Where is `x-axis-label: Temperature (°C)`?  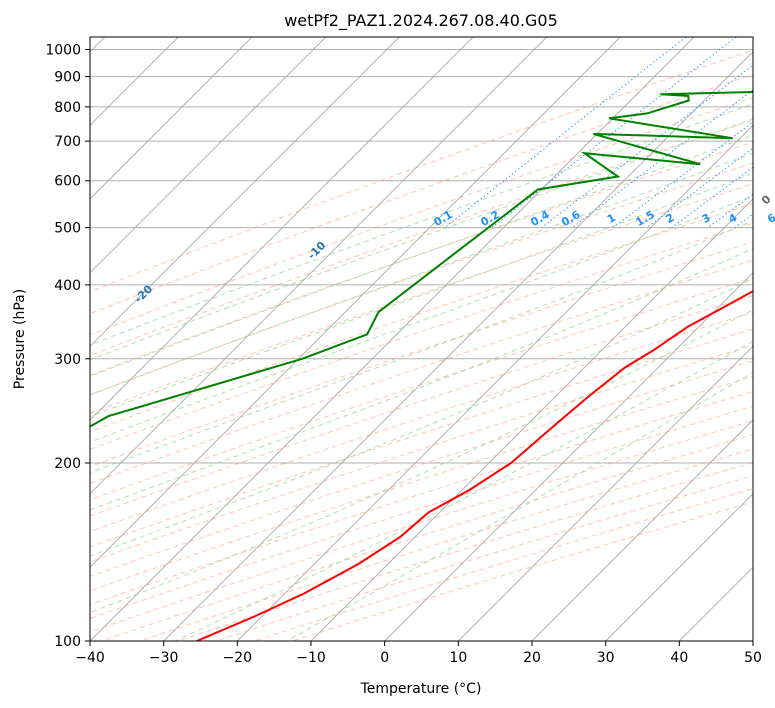 x-axis-label: Temperature (°C) is located at coordinates (421, 689).